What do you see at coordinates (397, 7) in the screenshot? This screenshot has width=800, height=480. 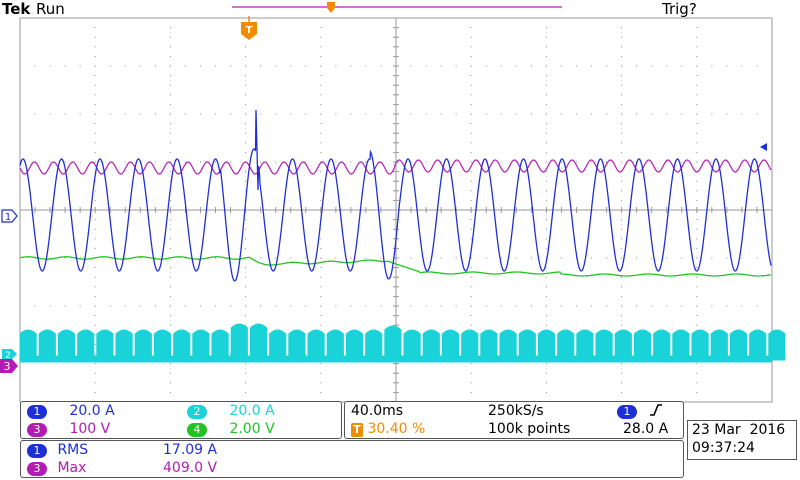 I see `record-position-bar` at bounding box center [397, 7].